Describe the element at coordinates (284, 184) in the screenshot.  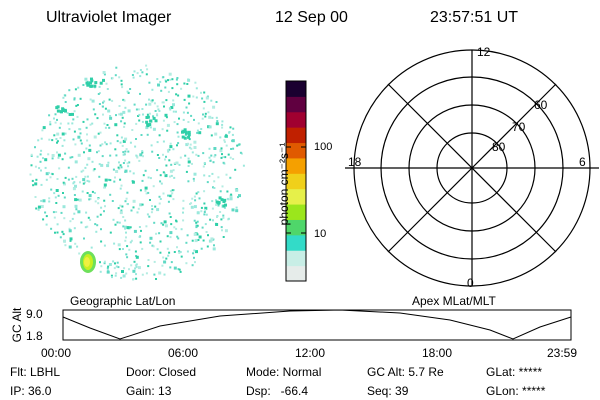
I see `colorbar-units-label: photon cm⁻²s⁻¹` at that location.